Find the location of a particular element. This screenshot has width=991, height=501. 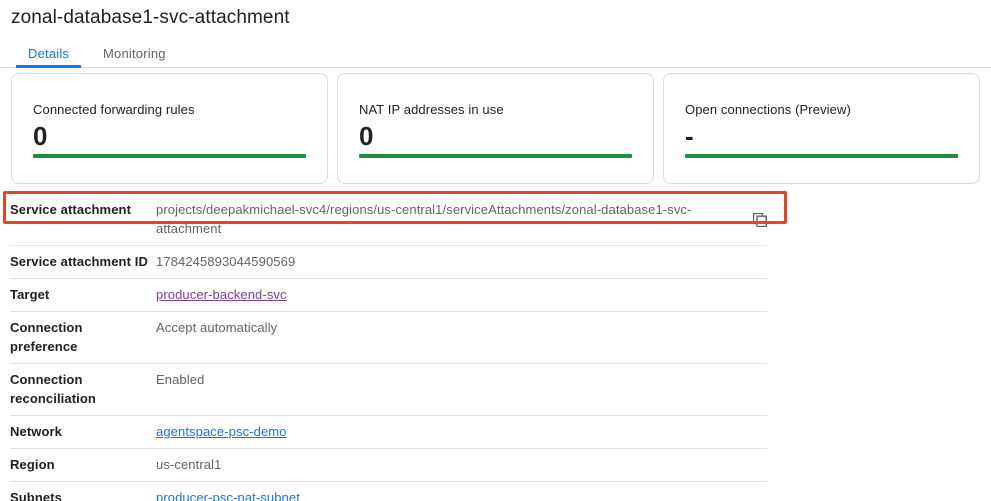

table-row: Network agentspace-psc-demo is located at coordinates (388, 432).